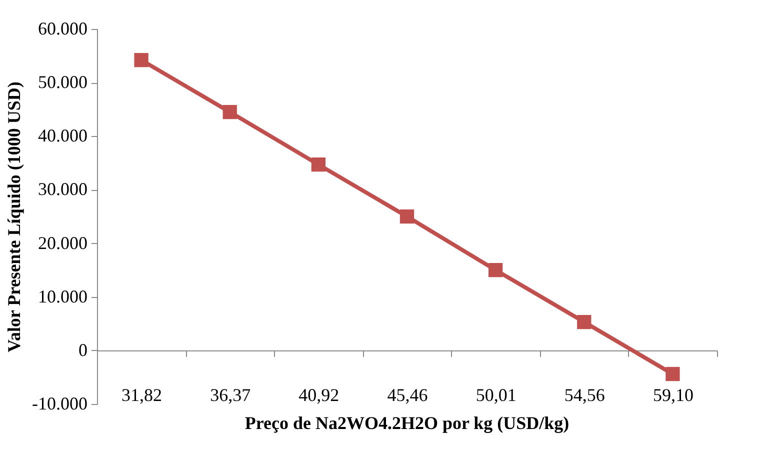 Image resolution: width=757 pixels, height=457 pixels. What do you see at coordinates (63, 136) in the screenshot?
I see `y-tick-label: 40.000` at bounding box center [63, 136].